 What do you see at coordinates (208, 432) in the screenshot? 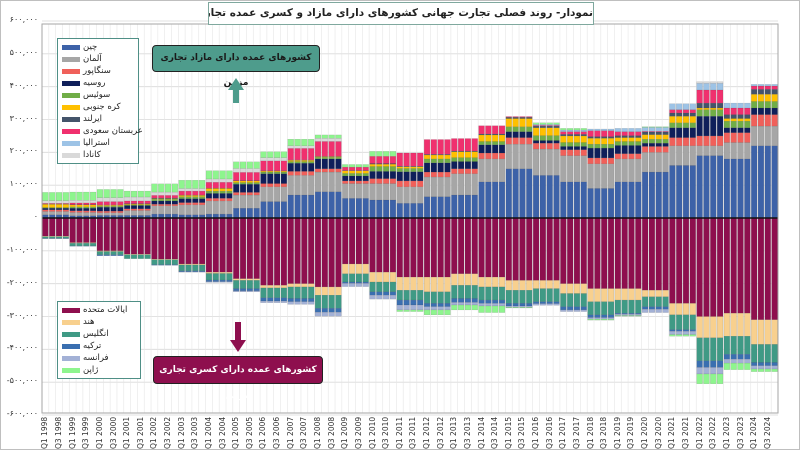
I see `x-tick-label: Q1 2004` at bounding box center [208, 432].